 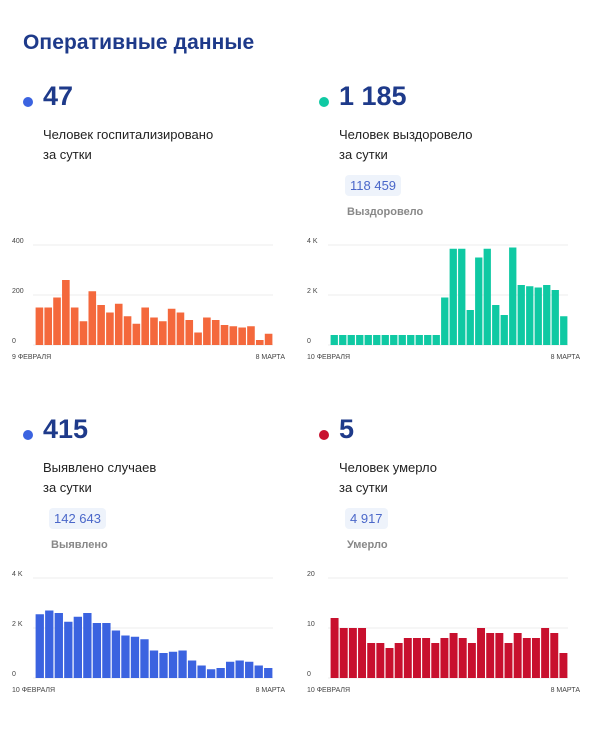 What do you see at coordinates (566, 357) in the screenshot?
I see `recovered-x-end-label: 8 МАРТА` at bounding box center [566, 357].